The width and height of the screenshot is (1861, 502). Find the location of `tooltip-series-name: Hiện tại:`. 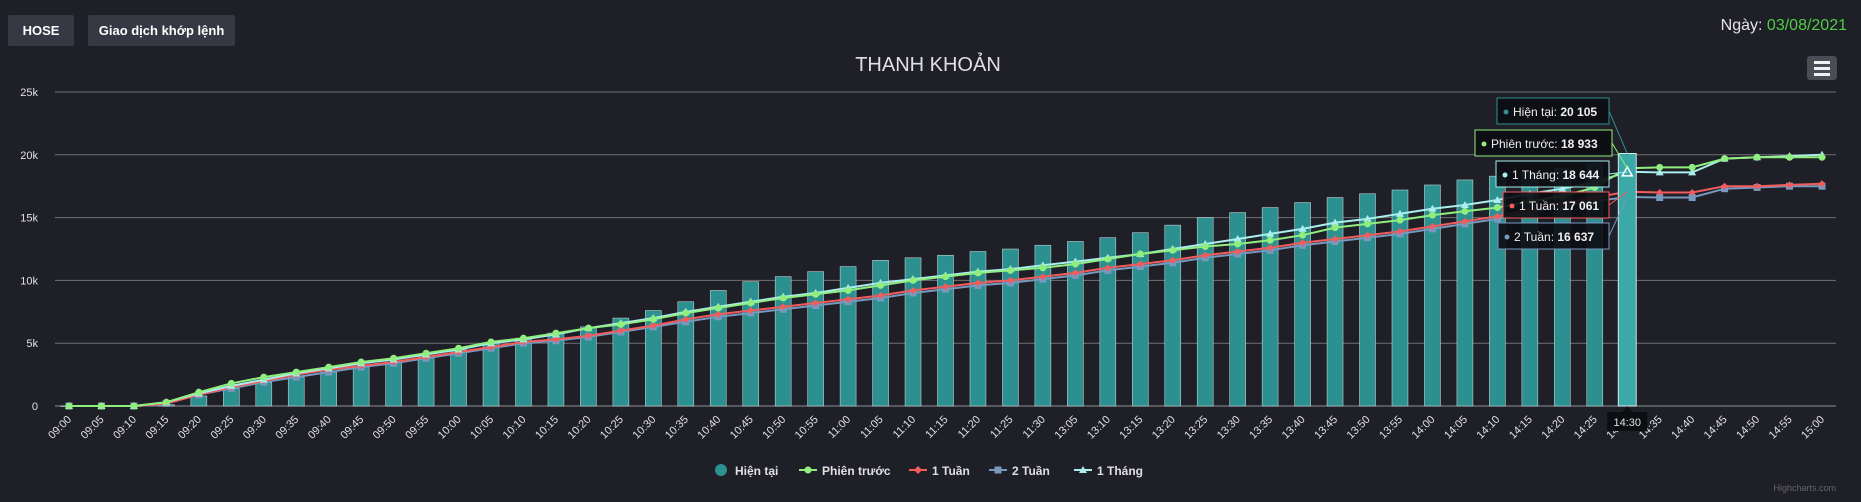

tooltip-series-name: Hiện tại: is located at coordinates (1536, 112).